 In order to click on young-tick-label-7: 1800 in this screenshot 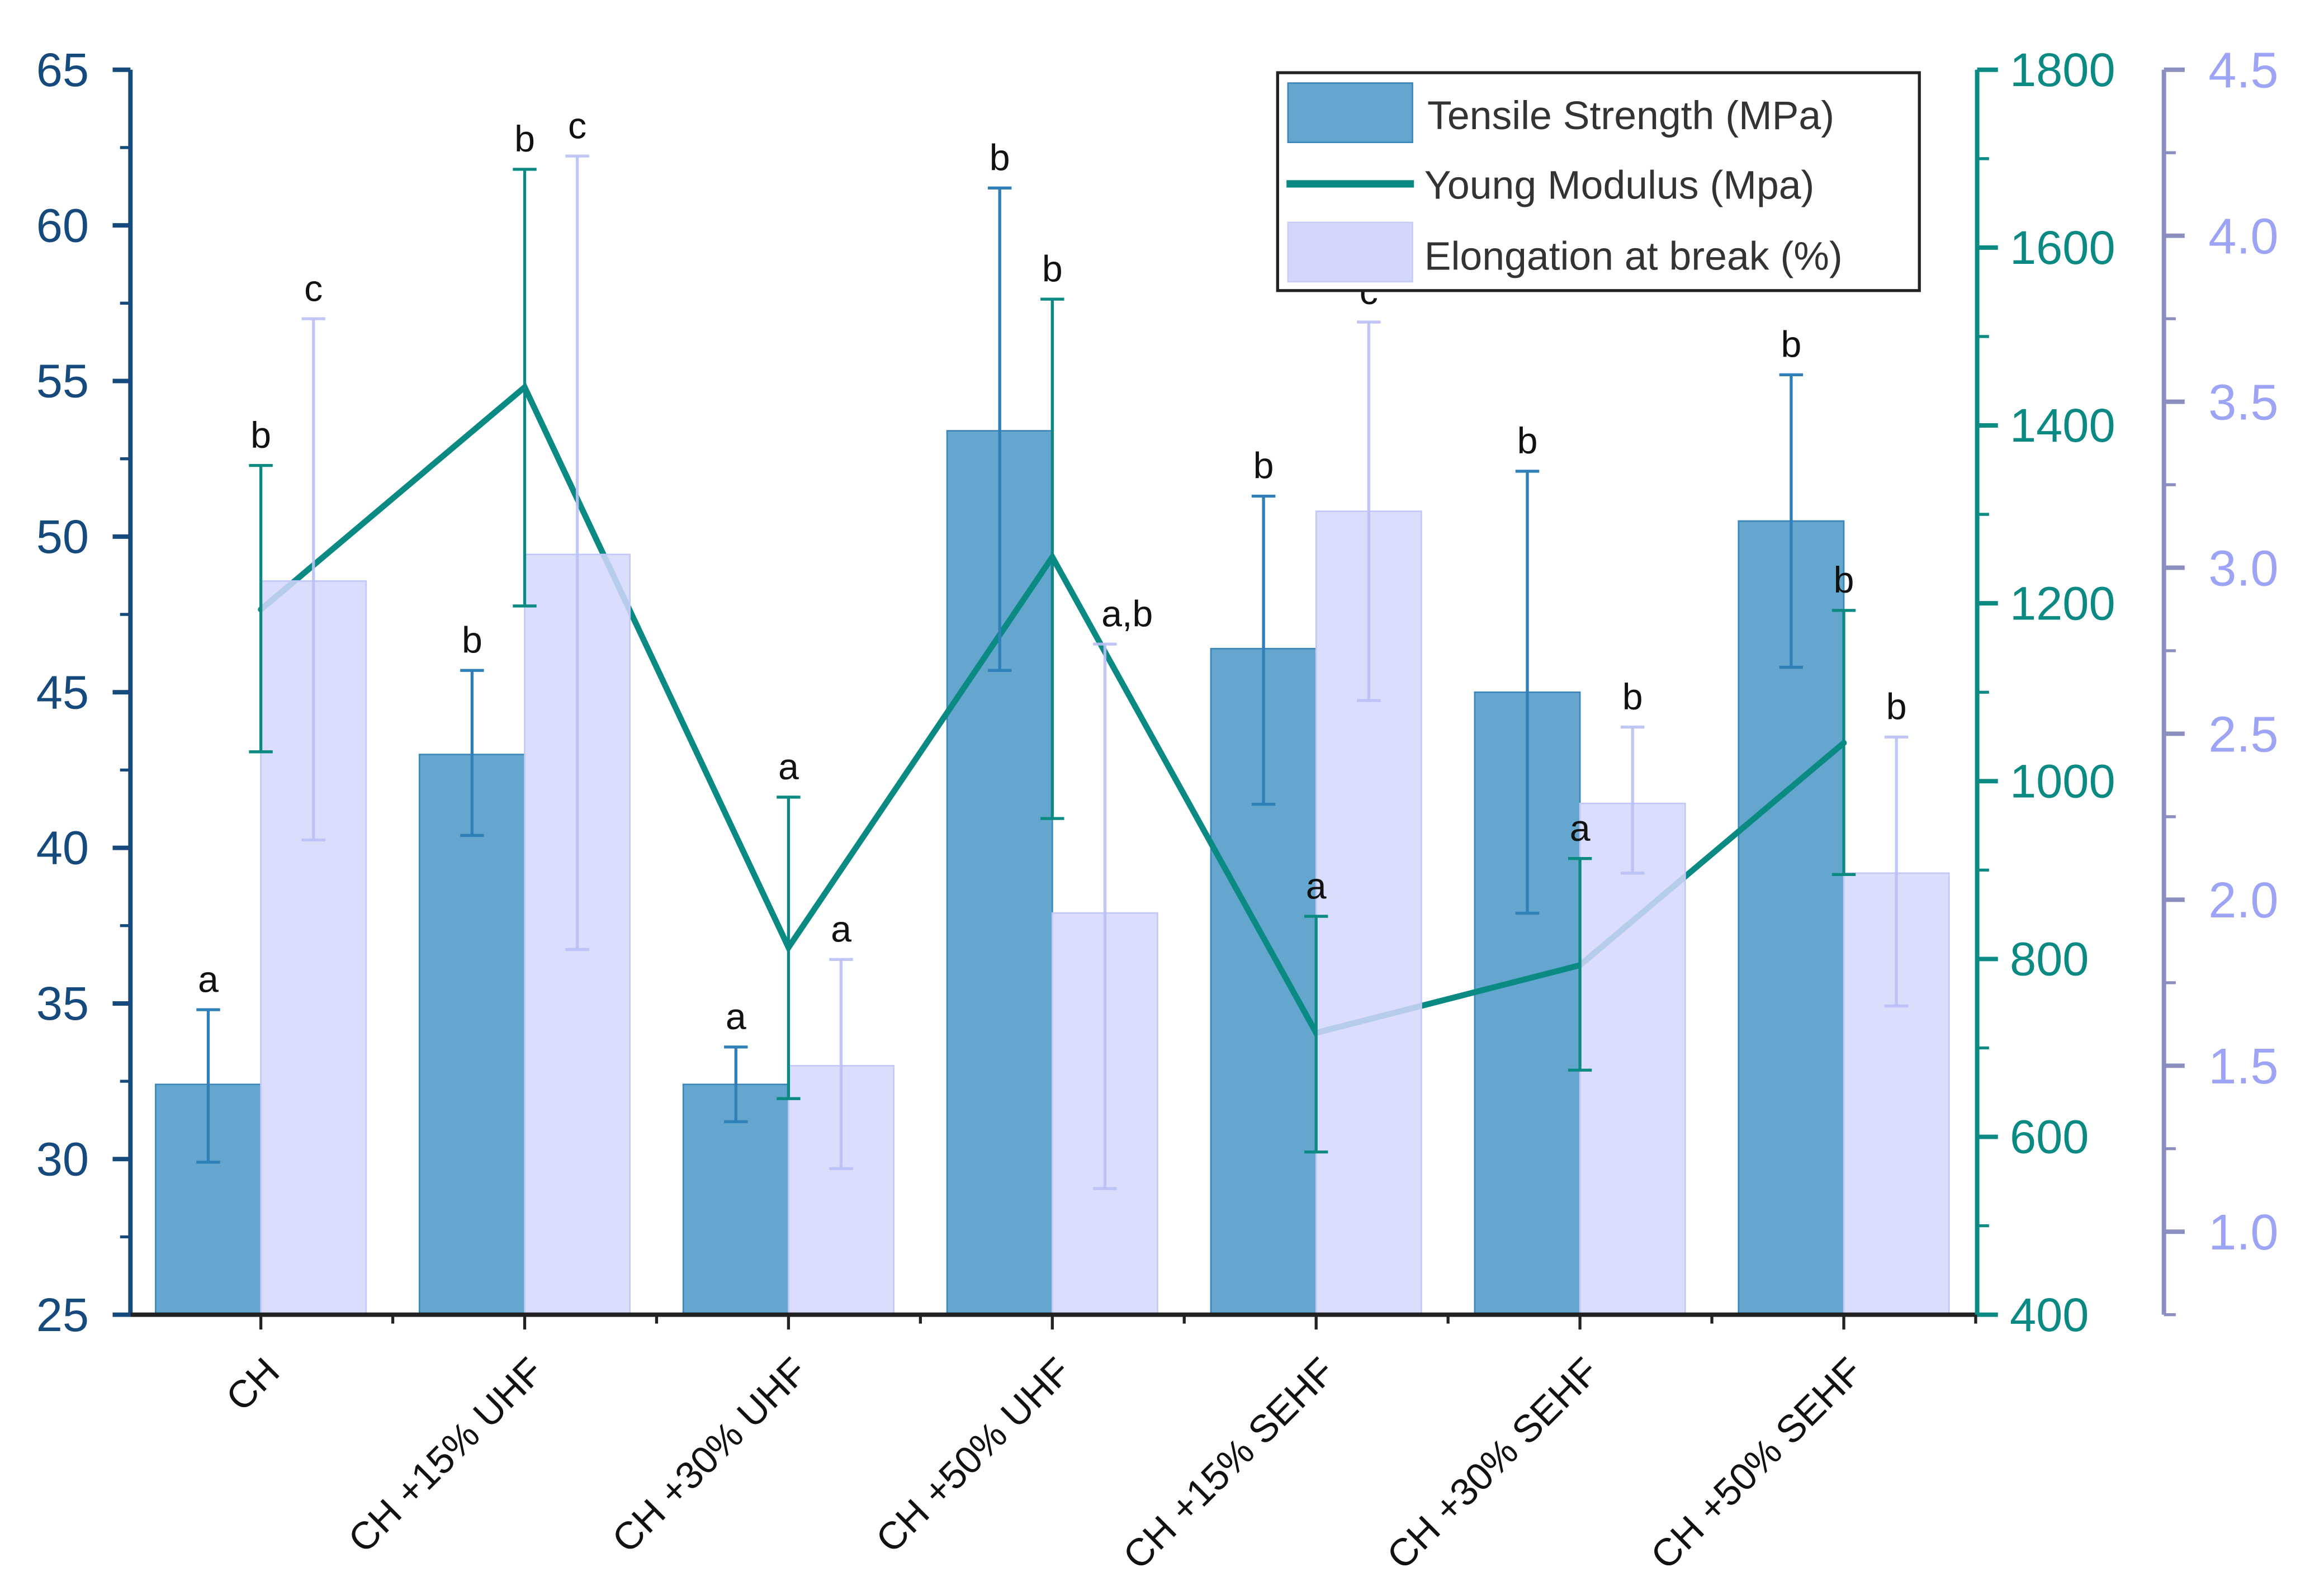, I will do `click(2062, 69)`.